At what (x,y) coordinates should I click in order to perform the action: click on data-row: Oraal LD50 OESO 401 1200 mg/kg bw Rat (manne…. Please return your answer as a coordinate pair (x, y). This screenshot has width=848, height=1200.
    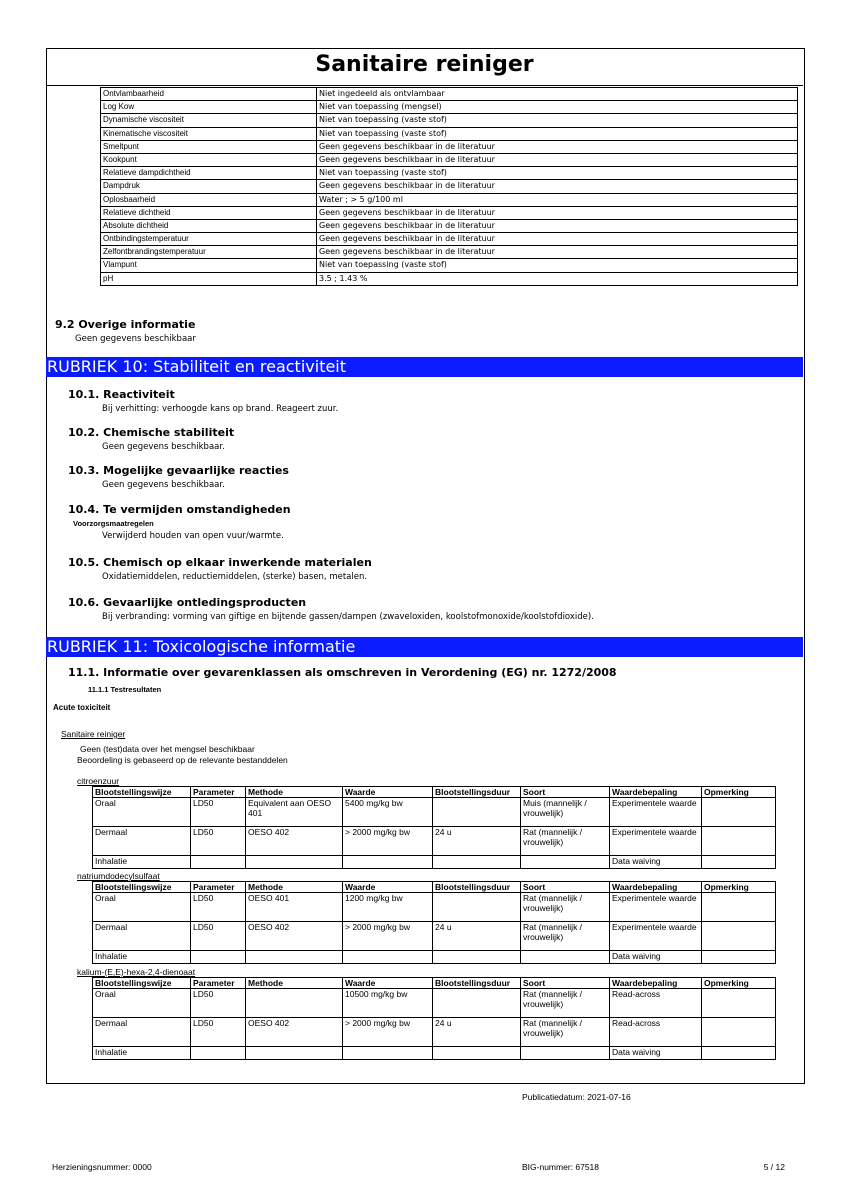
    Looking at the image, I should click on (434, 907).